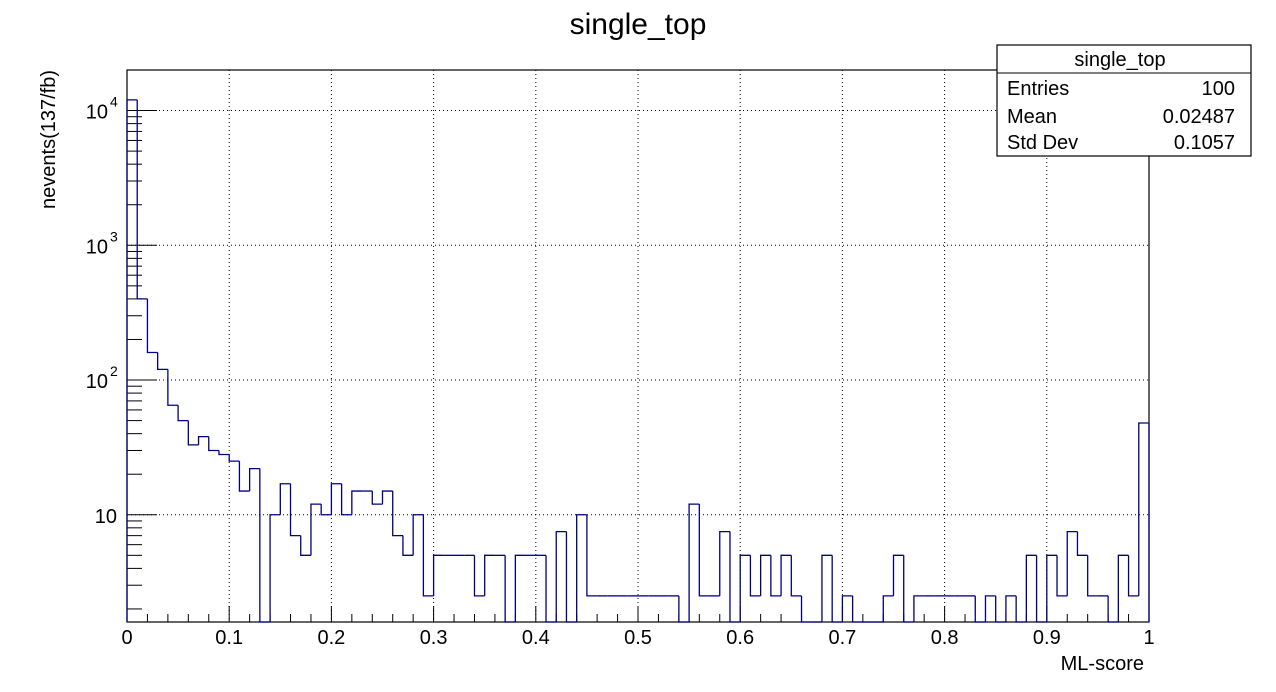 The width and height of the screenshot is (1276, 692). Describe the element at coordinates (114, 102) in the screenshot. I see `y-tick-exponent: 4` at that location.